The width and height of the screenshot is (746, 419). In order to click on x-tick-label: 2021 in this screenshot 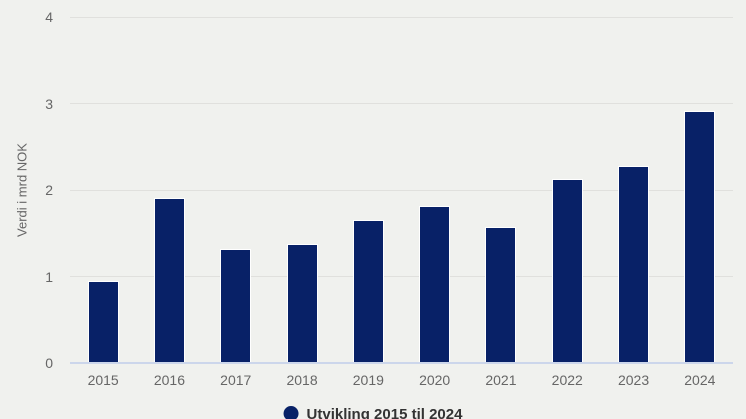, I will do `click(501, 380)`.